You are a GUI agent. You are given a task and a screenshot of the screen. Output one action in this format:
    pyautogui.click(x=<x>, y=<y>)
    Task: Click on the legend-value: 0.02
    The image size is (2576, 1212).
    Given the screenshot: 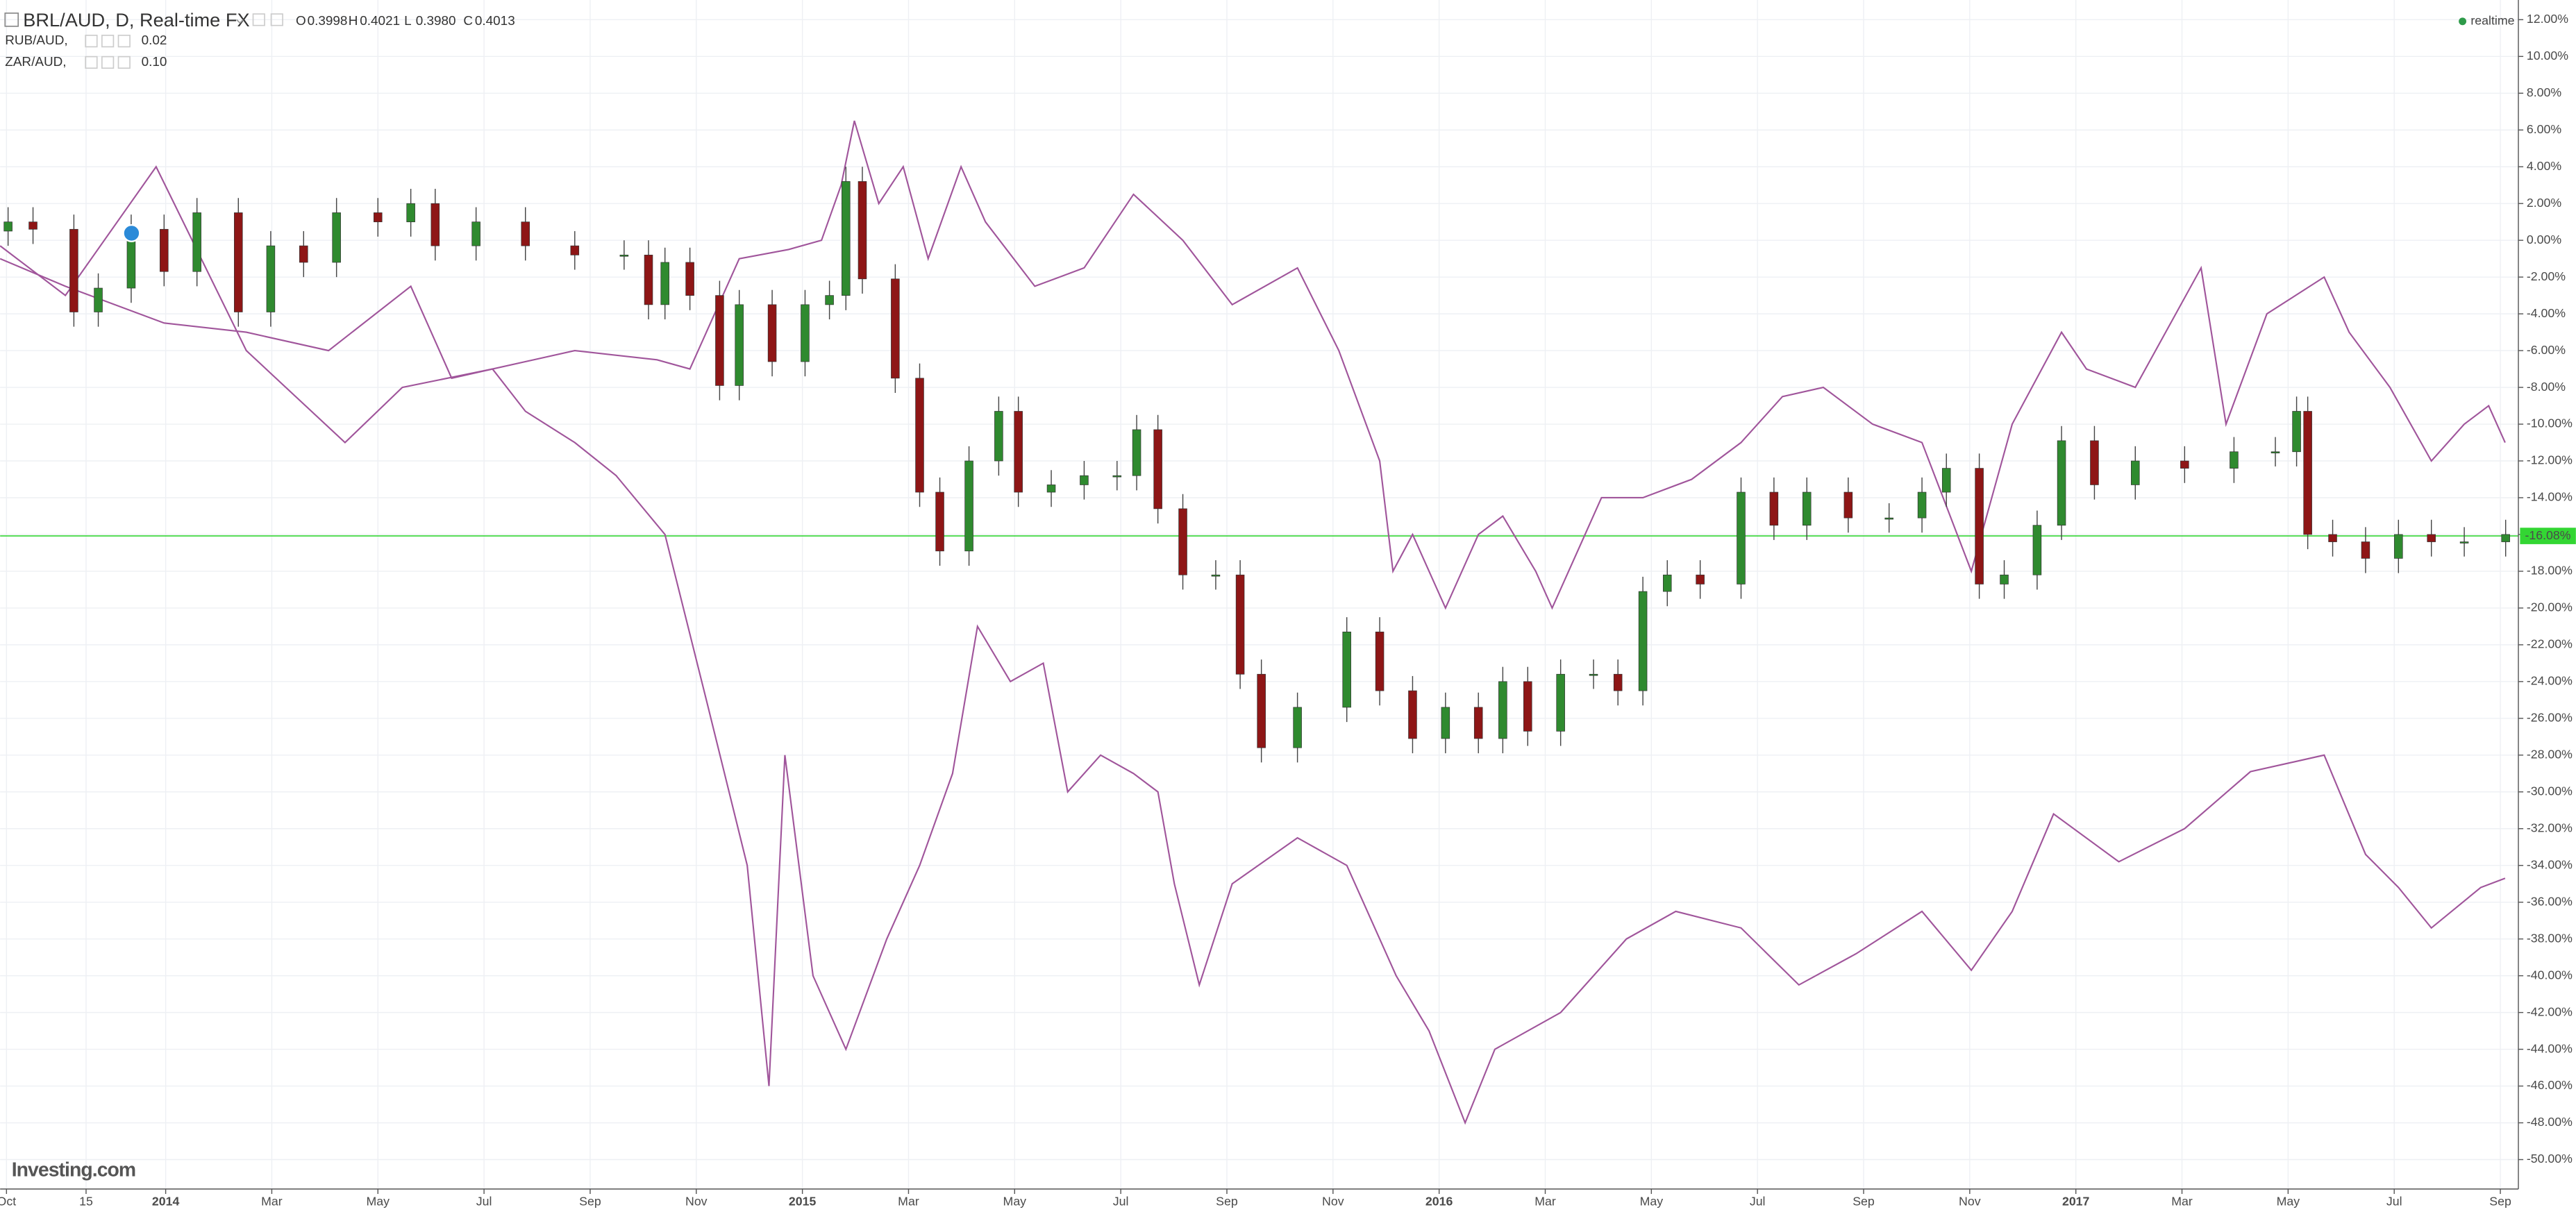 What is the action you would take?
    pyautogui.click(x=154, y=40)
    